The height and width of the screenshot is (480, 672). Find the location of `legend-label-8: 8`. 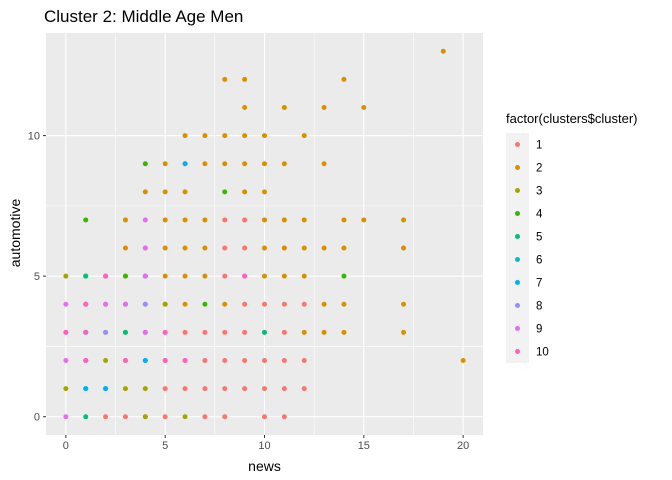

legend-label-8: 8 is located at coordinates (539, 307).